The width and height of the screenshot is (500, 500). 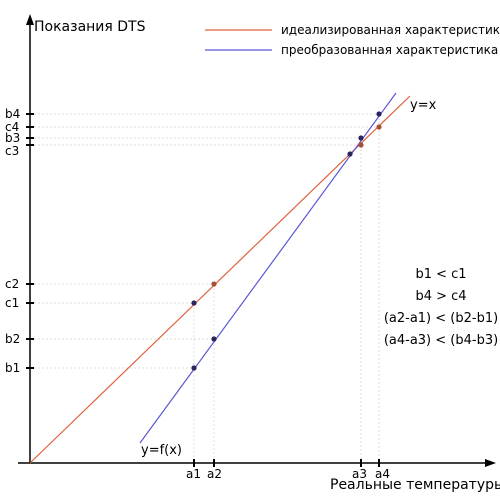 I want to click on x-tick-a3: a3, so click(x=359, y=474).